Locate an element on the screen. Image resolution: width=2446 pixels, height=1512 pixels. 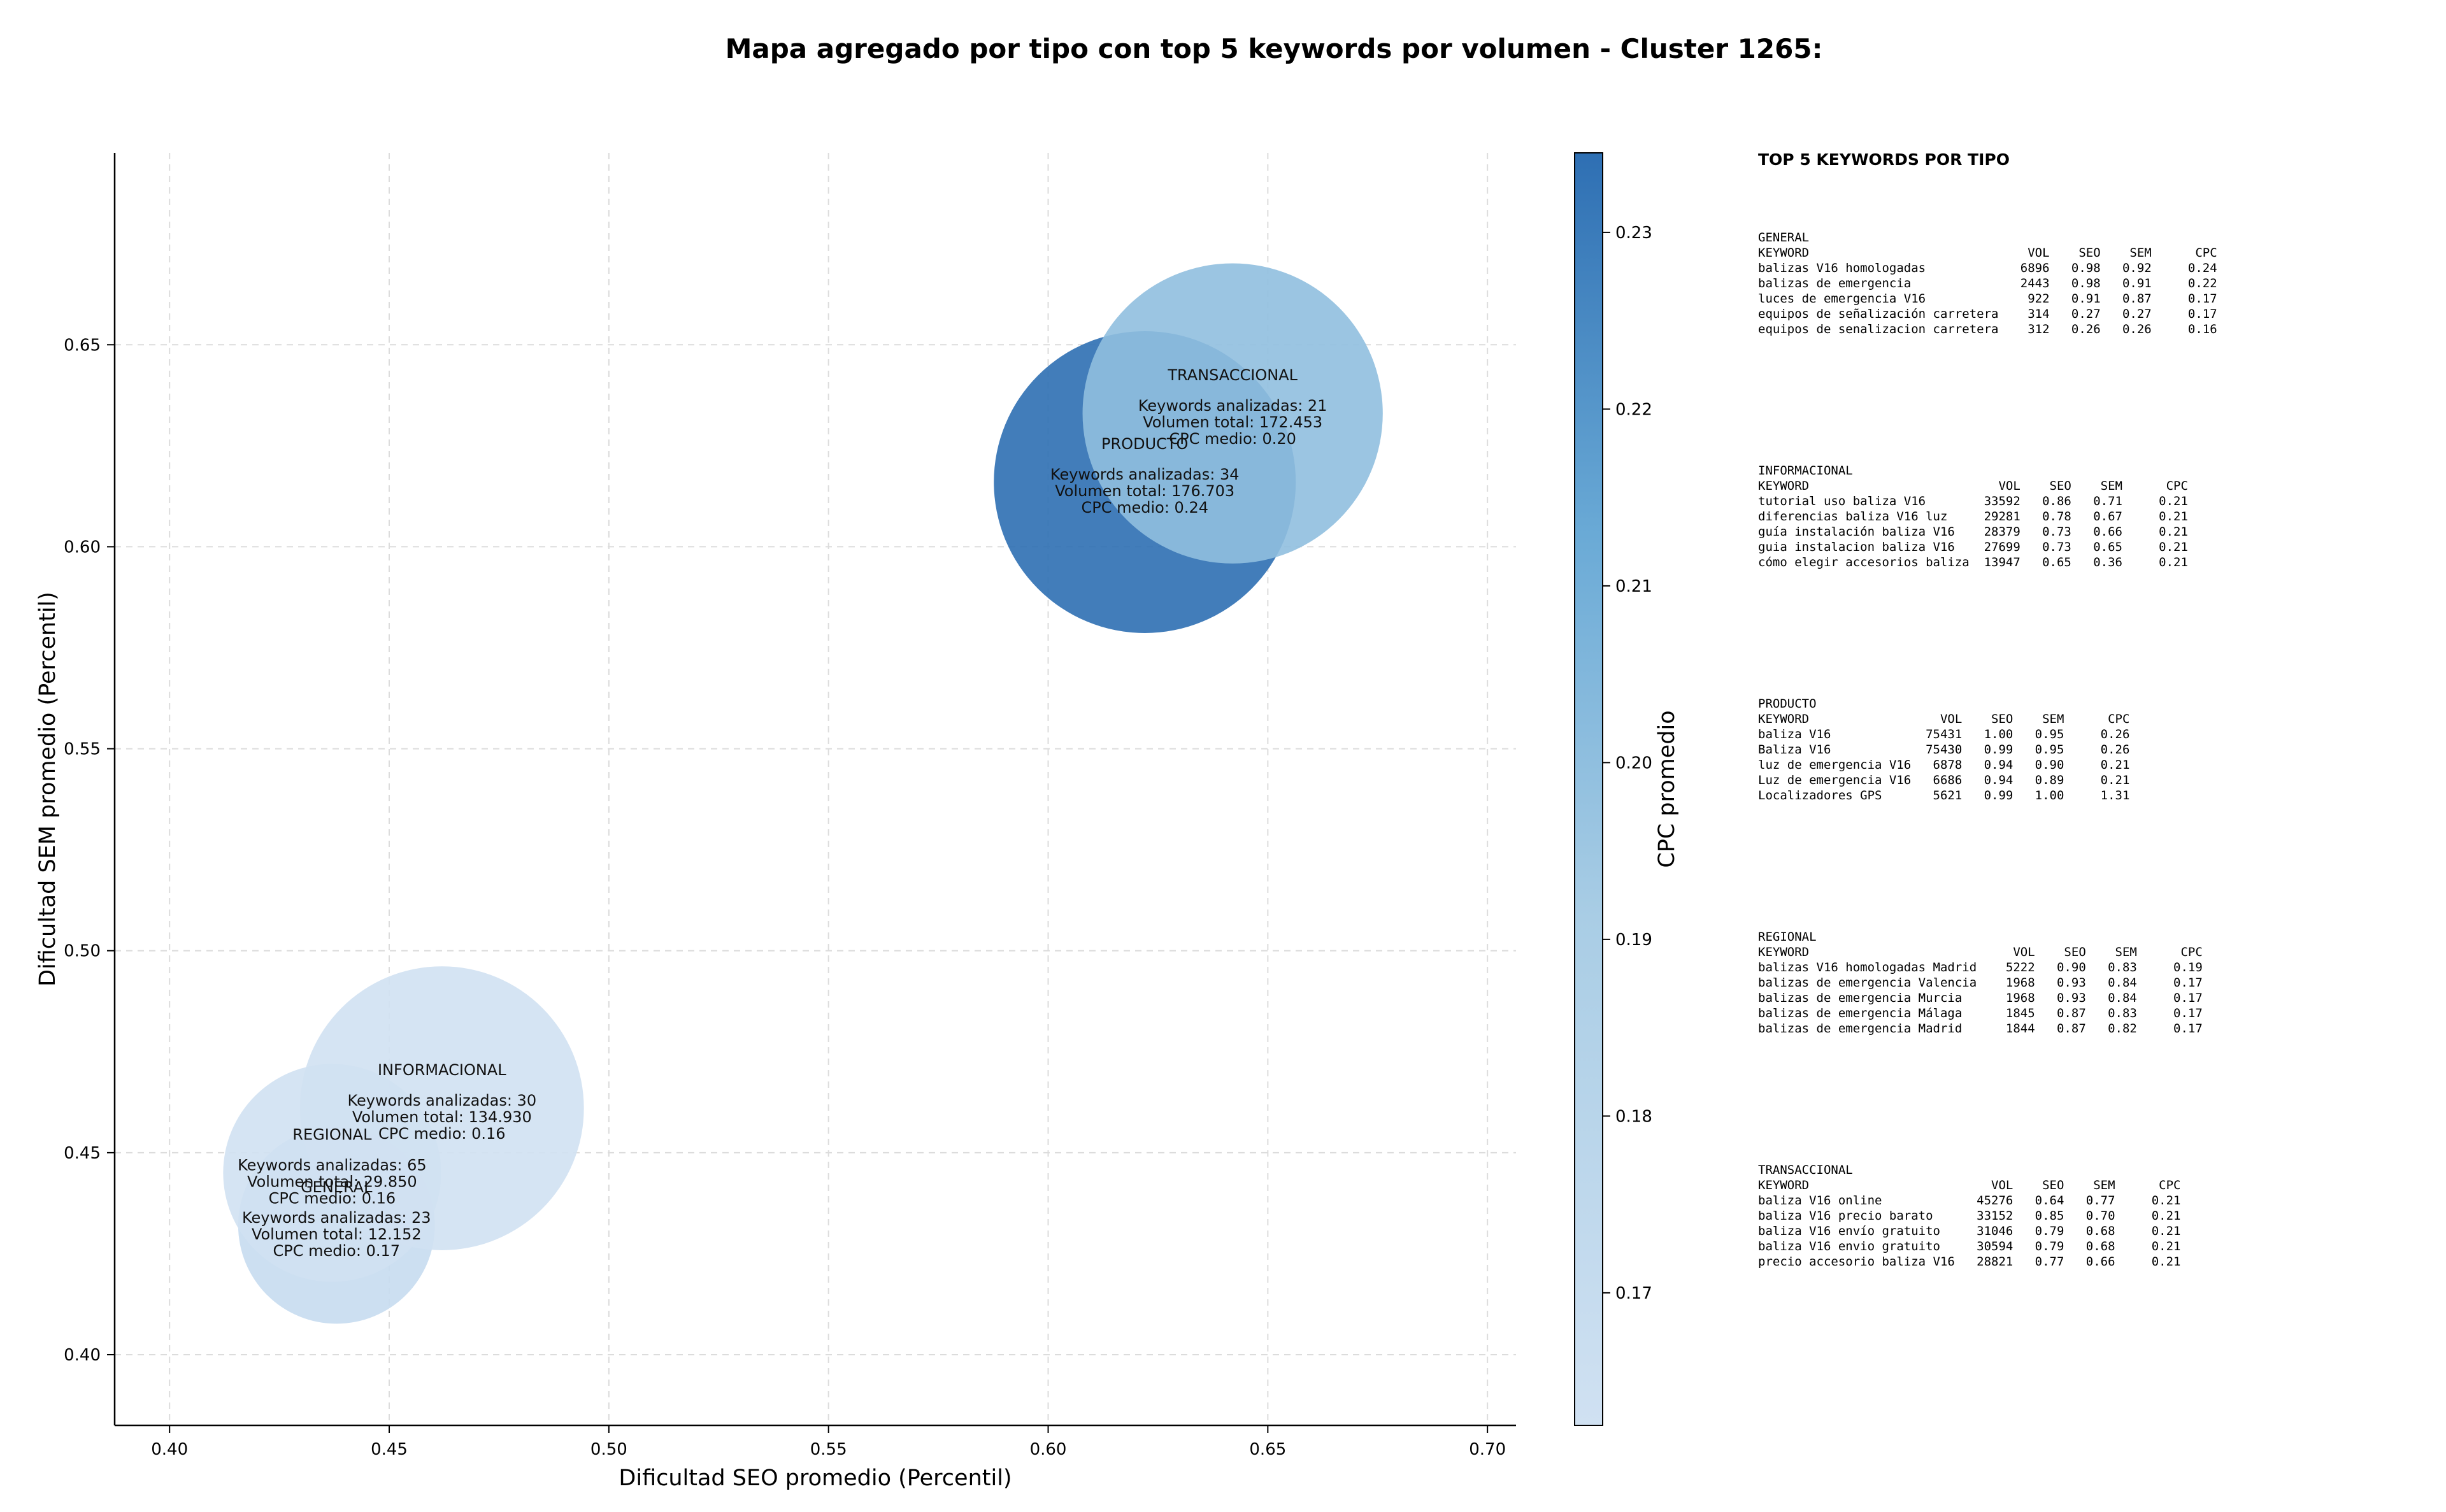
y-tick-label: 0.40 is located at coordinates (82, 1355).